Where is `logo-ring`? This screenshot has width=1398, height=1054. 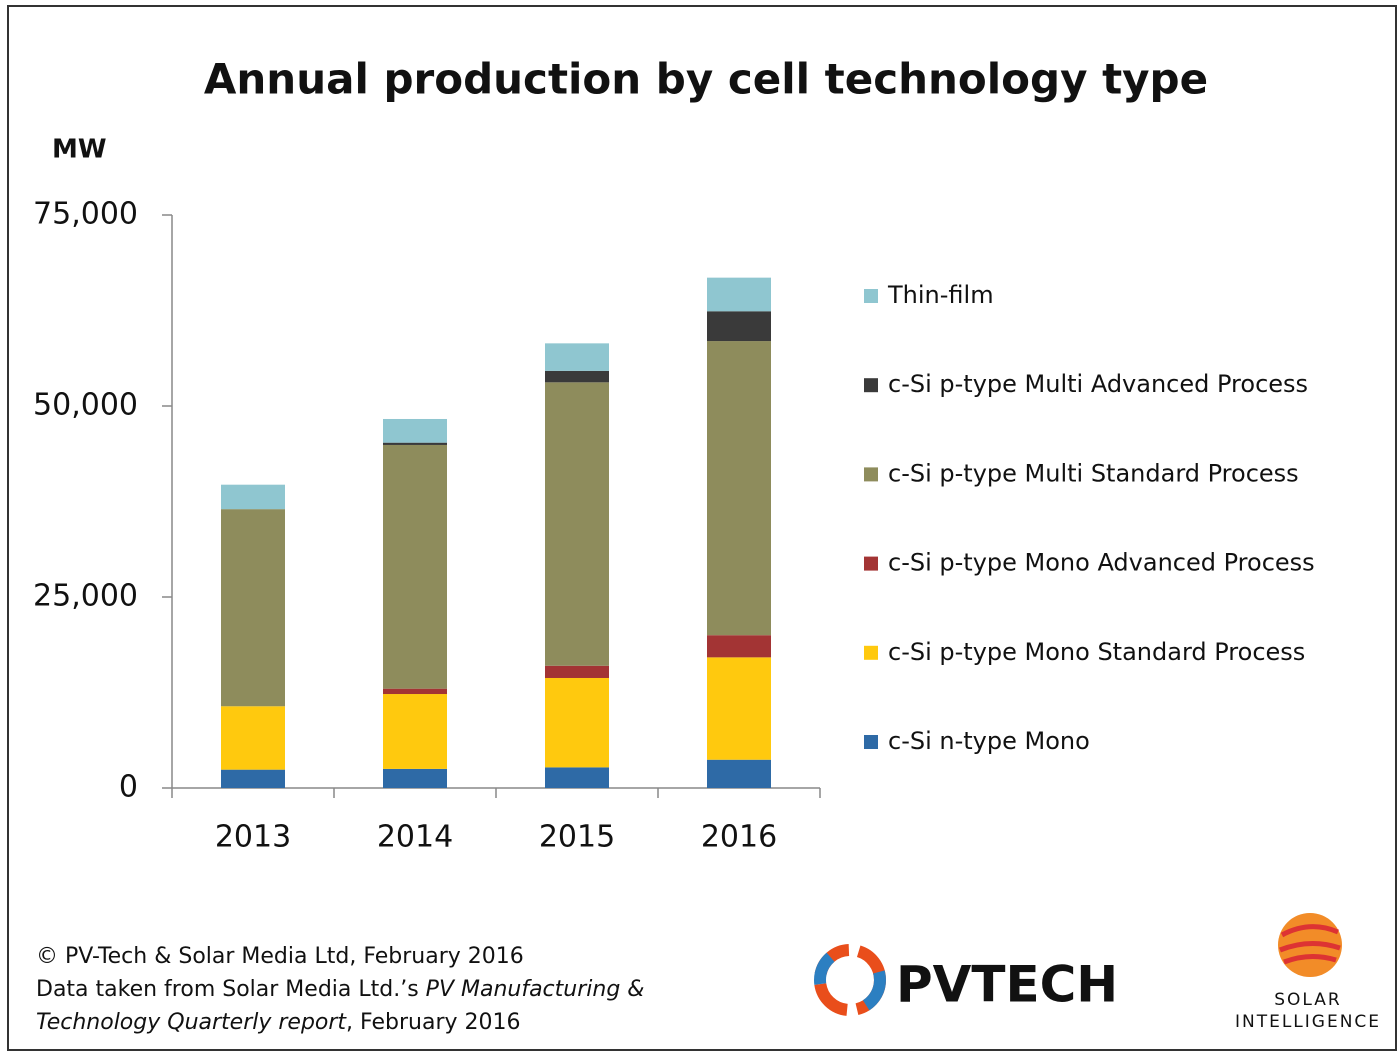
logo-ring is located at coordinates (850, 980).